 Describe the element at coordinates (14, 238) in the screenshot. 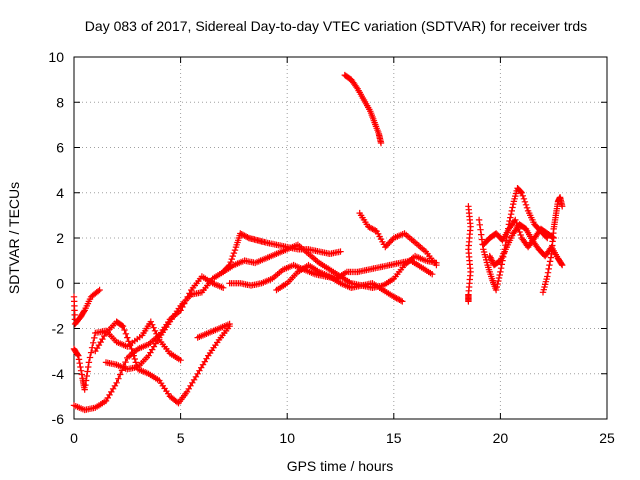

I see `y-axis-label: SDTVAR / TECUs` at that location.